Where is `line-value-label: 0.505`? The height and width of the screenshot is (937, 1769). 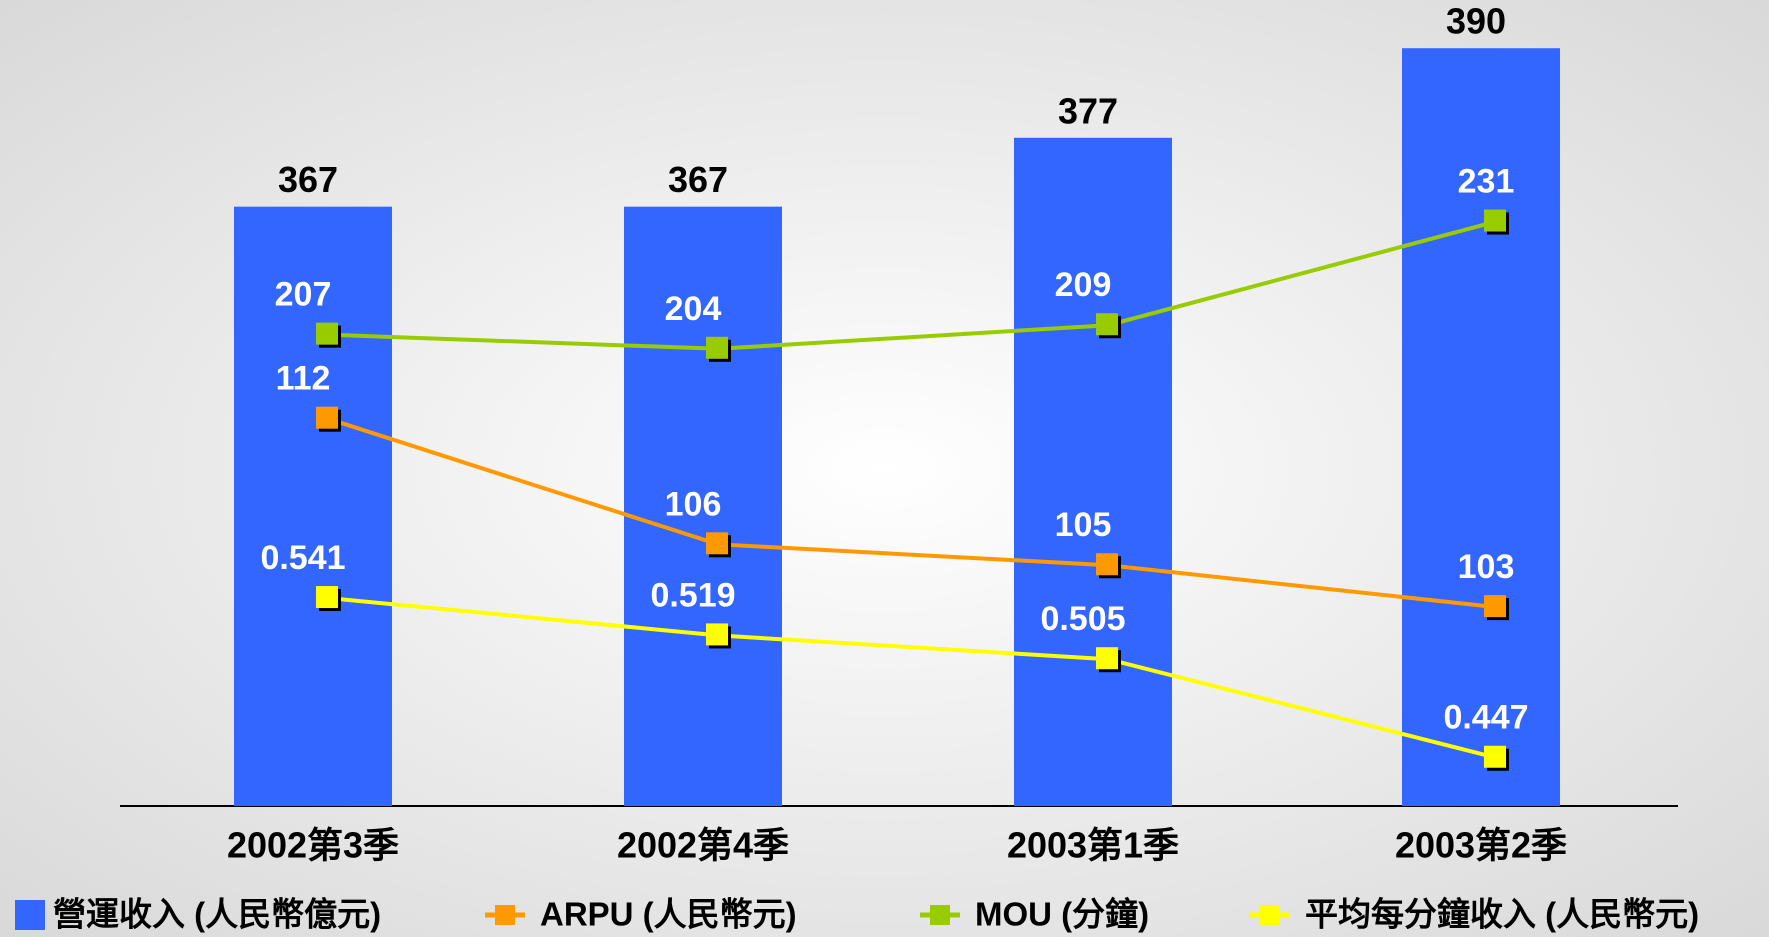 line-value-label: 0.505 is located at coordinates (1082, 619).